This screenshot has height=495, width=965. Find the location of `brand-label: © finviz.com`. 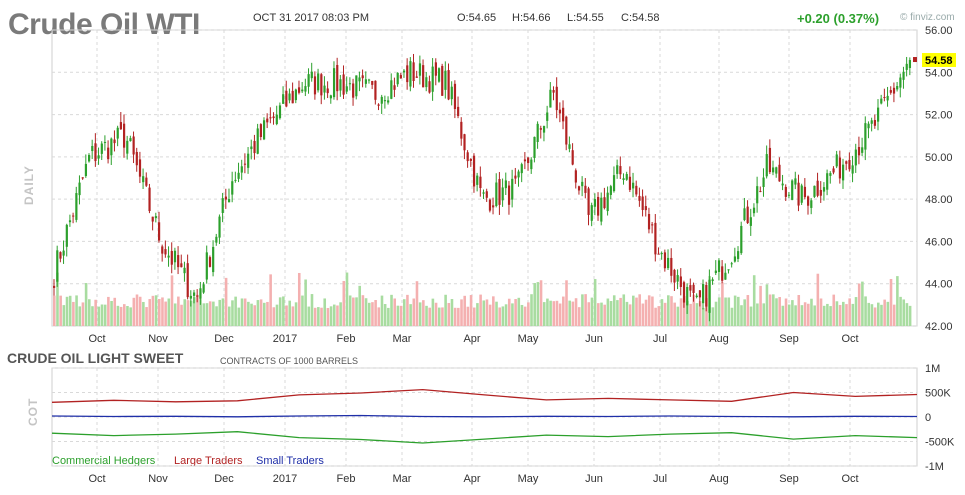

brand-label: © finviz.com is located at coordinates (927, 17).